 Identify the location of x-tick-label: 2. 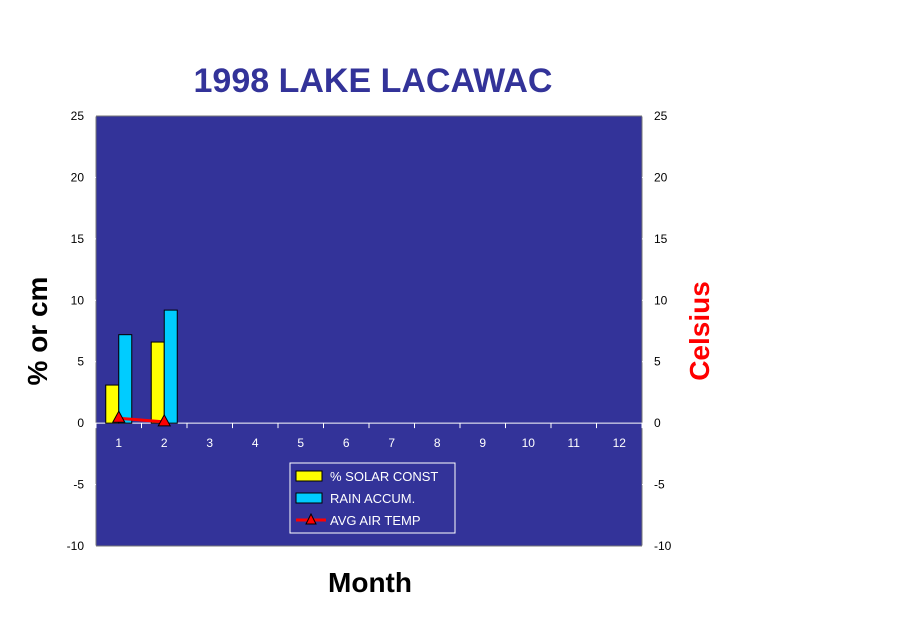
(164, 443).